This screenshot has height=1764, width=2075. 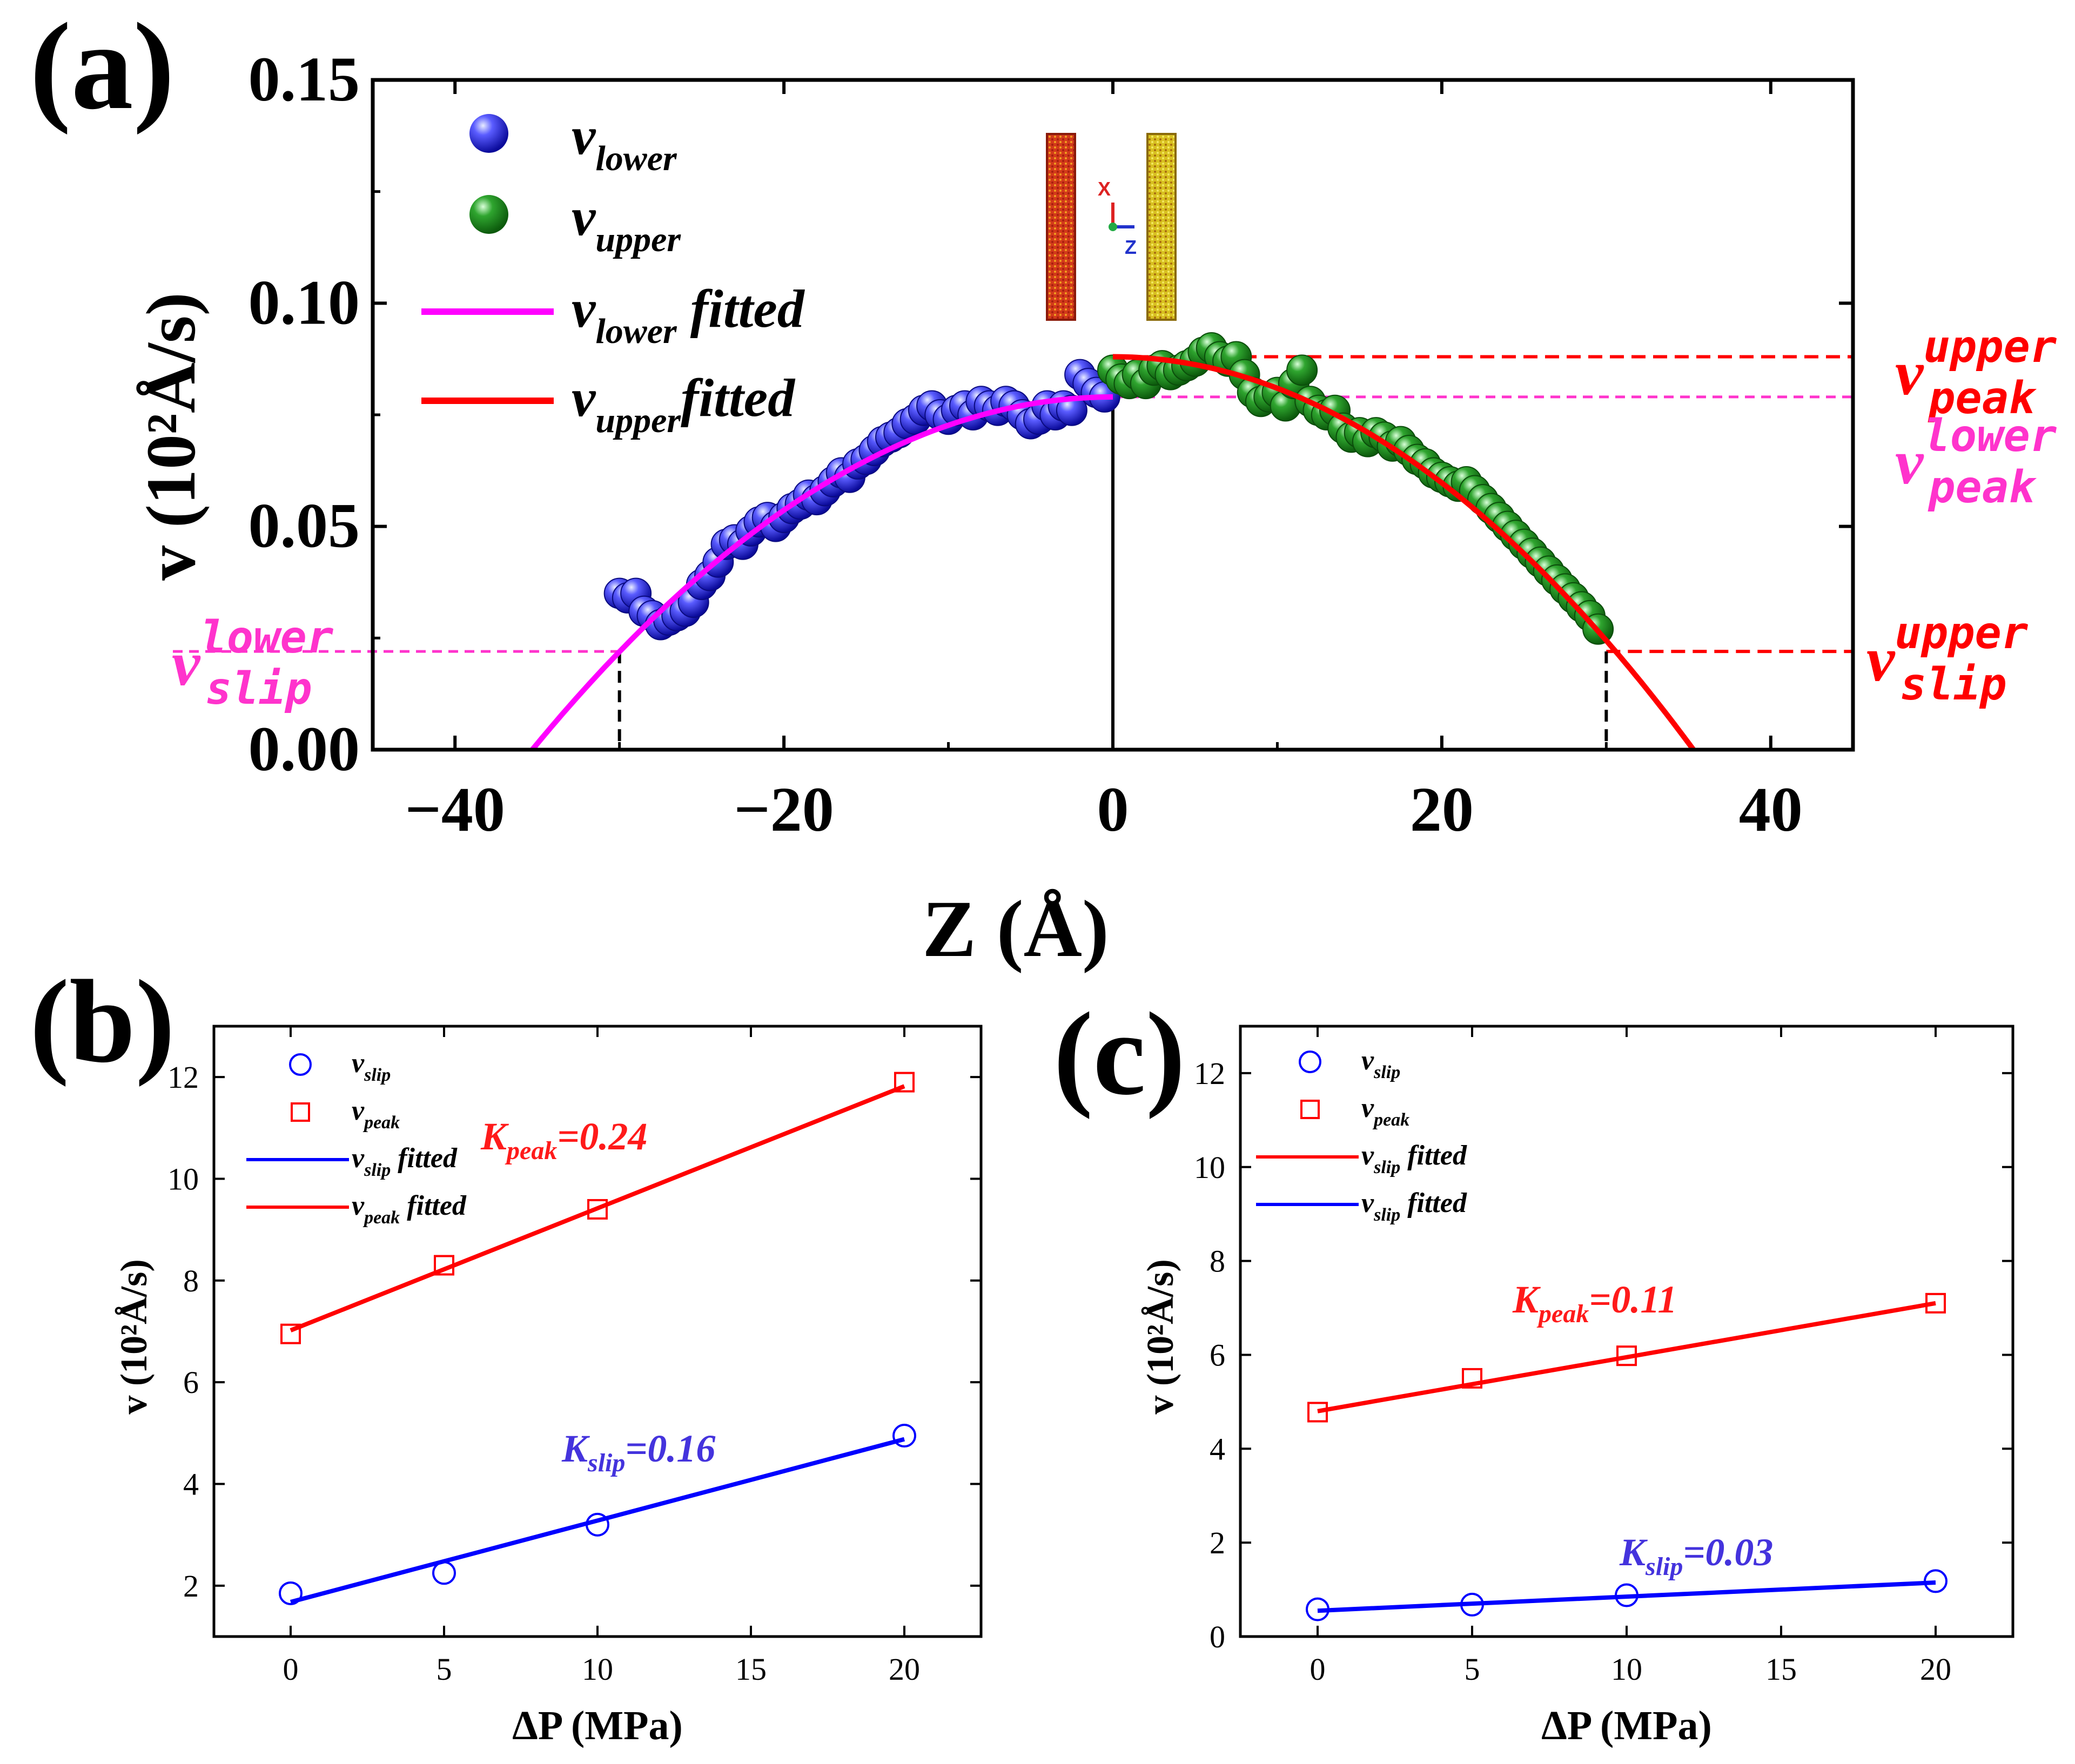 I want to click on y-tick-label: 8, so click(x=191, y=1280).